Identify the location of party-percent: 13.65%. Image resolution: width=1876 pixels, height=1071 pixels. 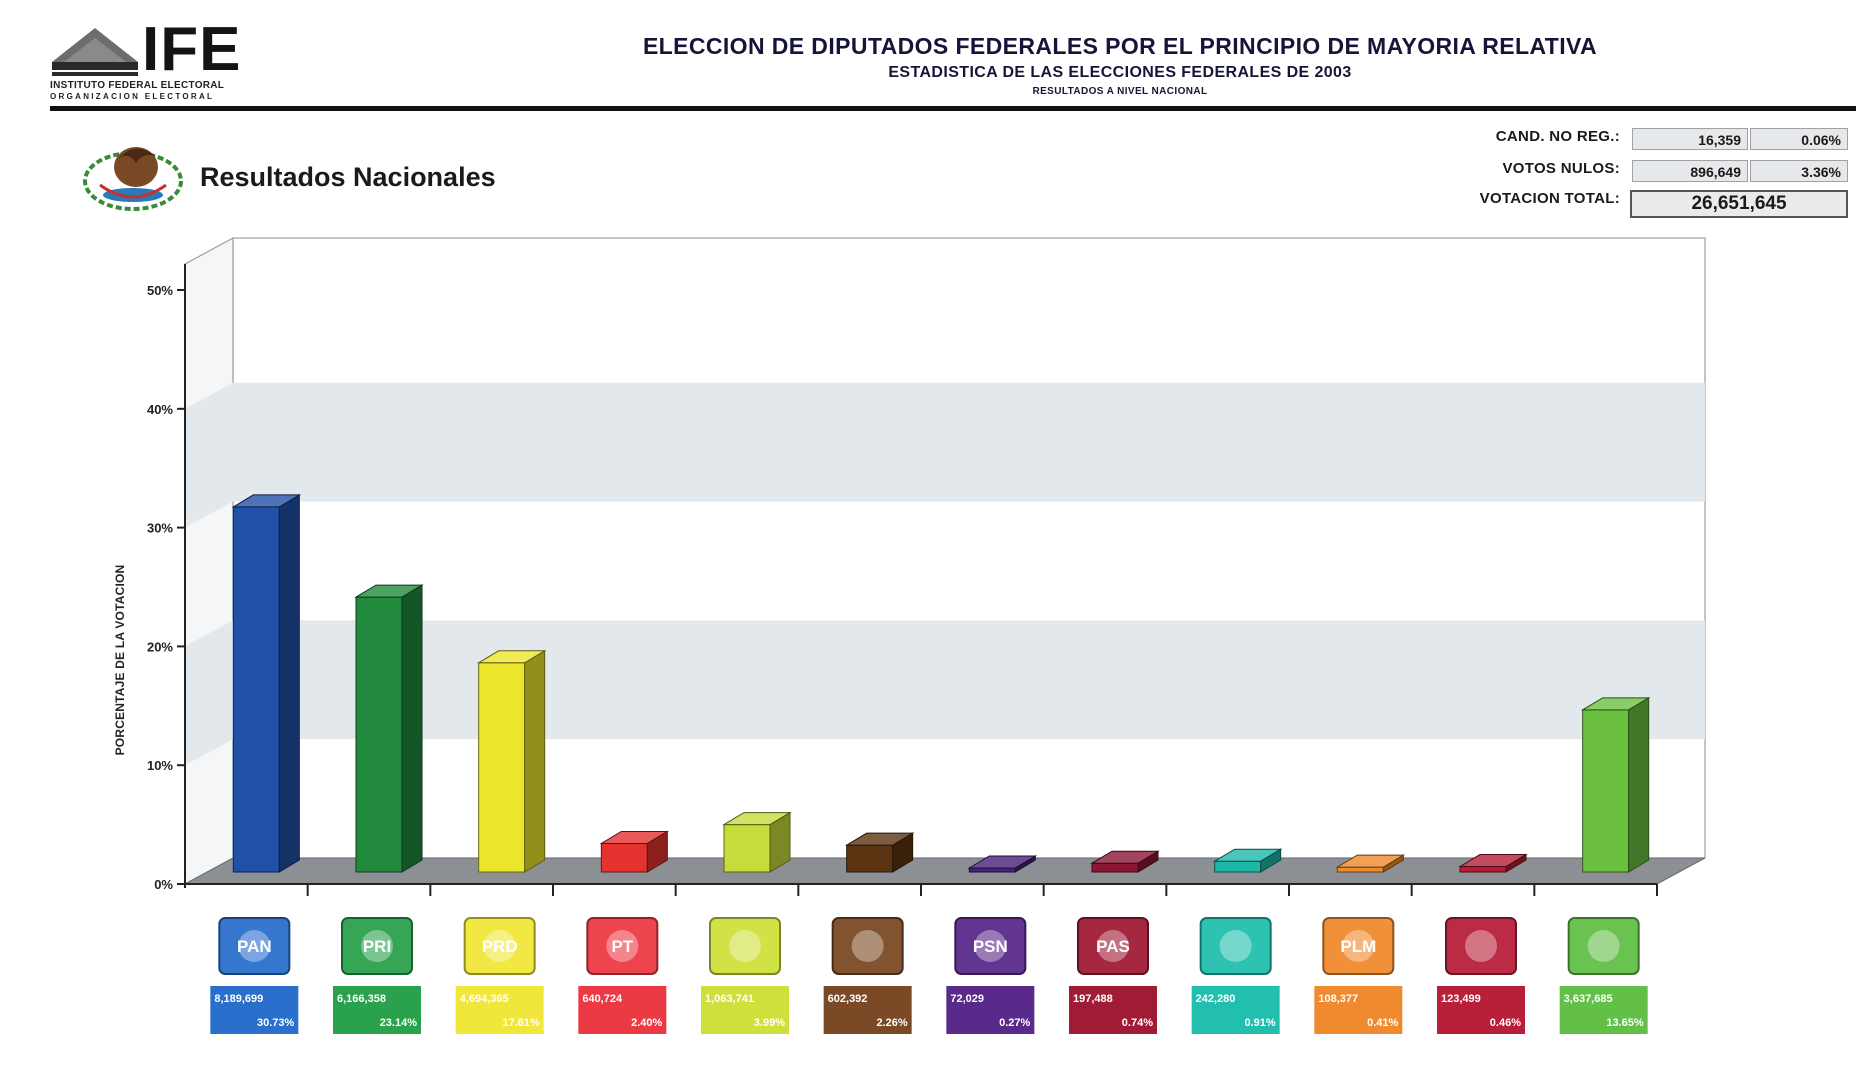
(1625, 1023).